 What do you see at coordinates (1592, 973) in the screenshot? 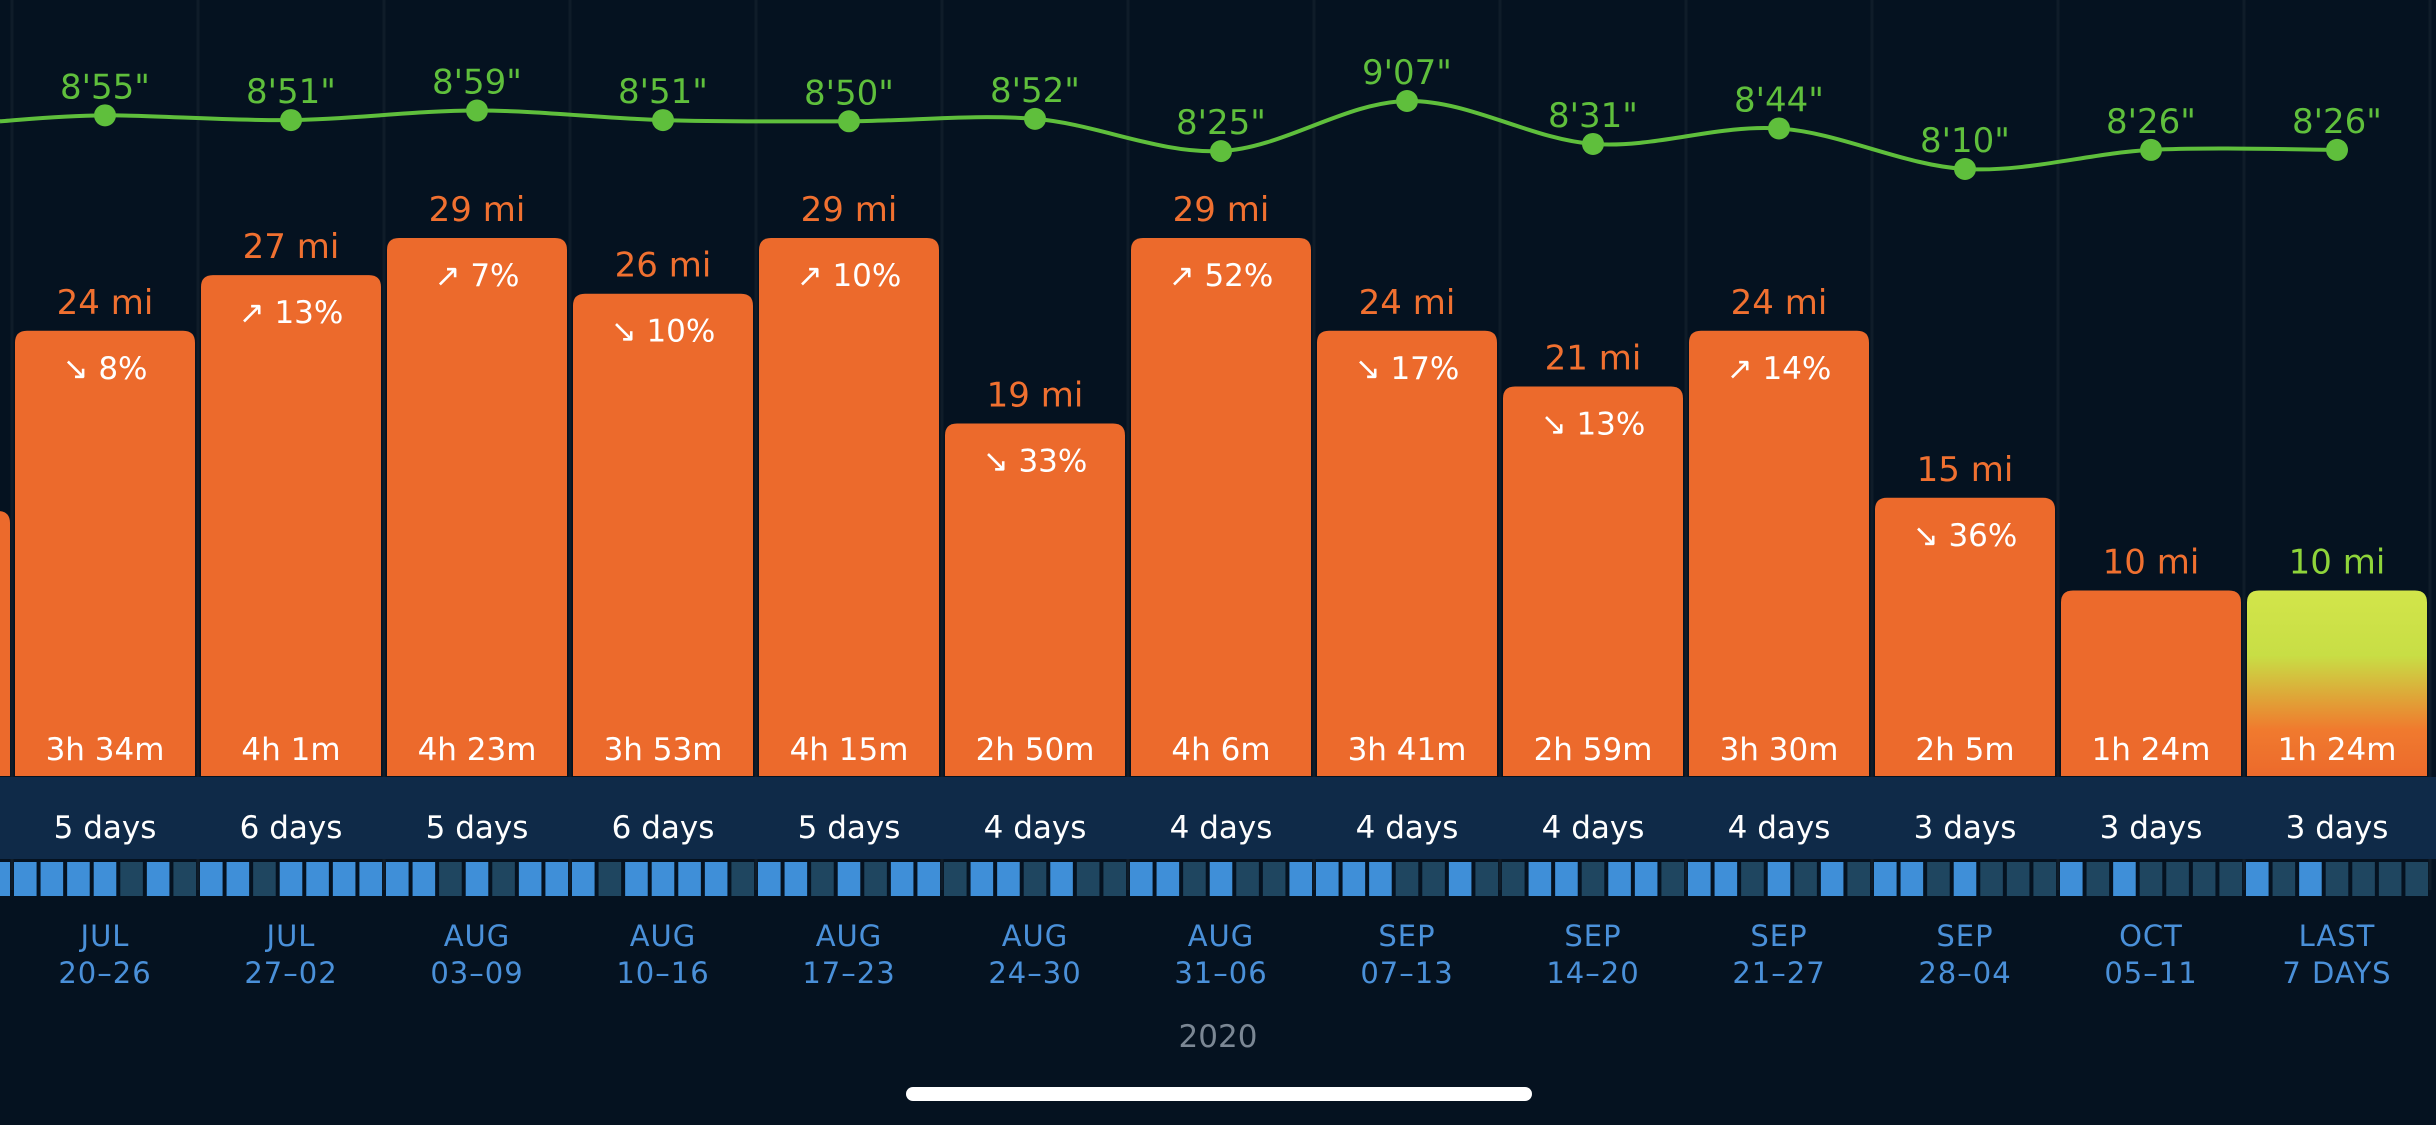
I see `week-label-line2: 14–20` at bounding box center [1592, 973].